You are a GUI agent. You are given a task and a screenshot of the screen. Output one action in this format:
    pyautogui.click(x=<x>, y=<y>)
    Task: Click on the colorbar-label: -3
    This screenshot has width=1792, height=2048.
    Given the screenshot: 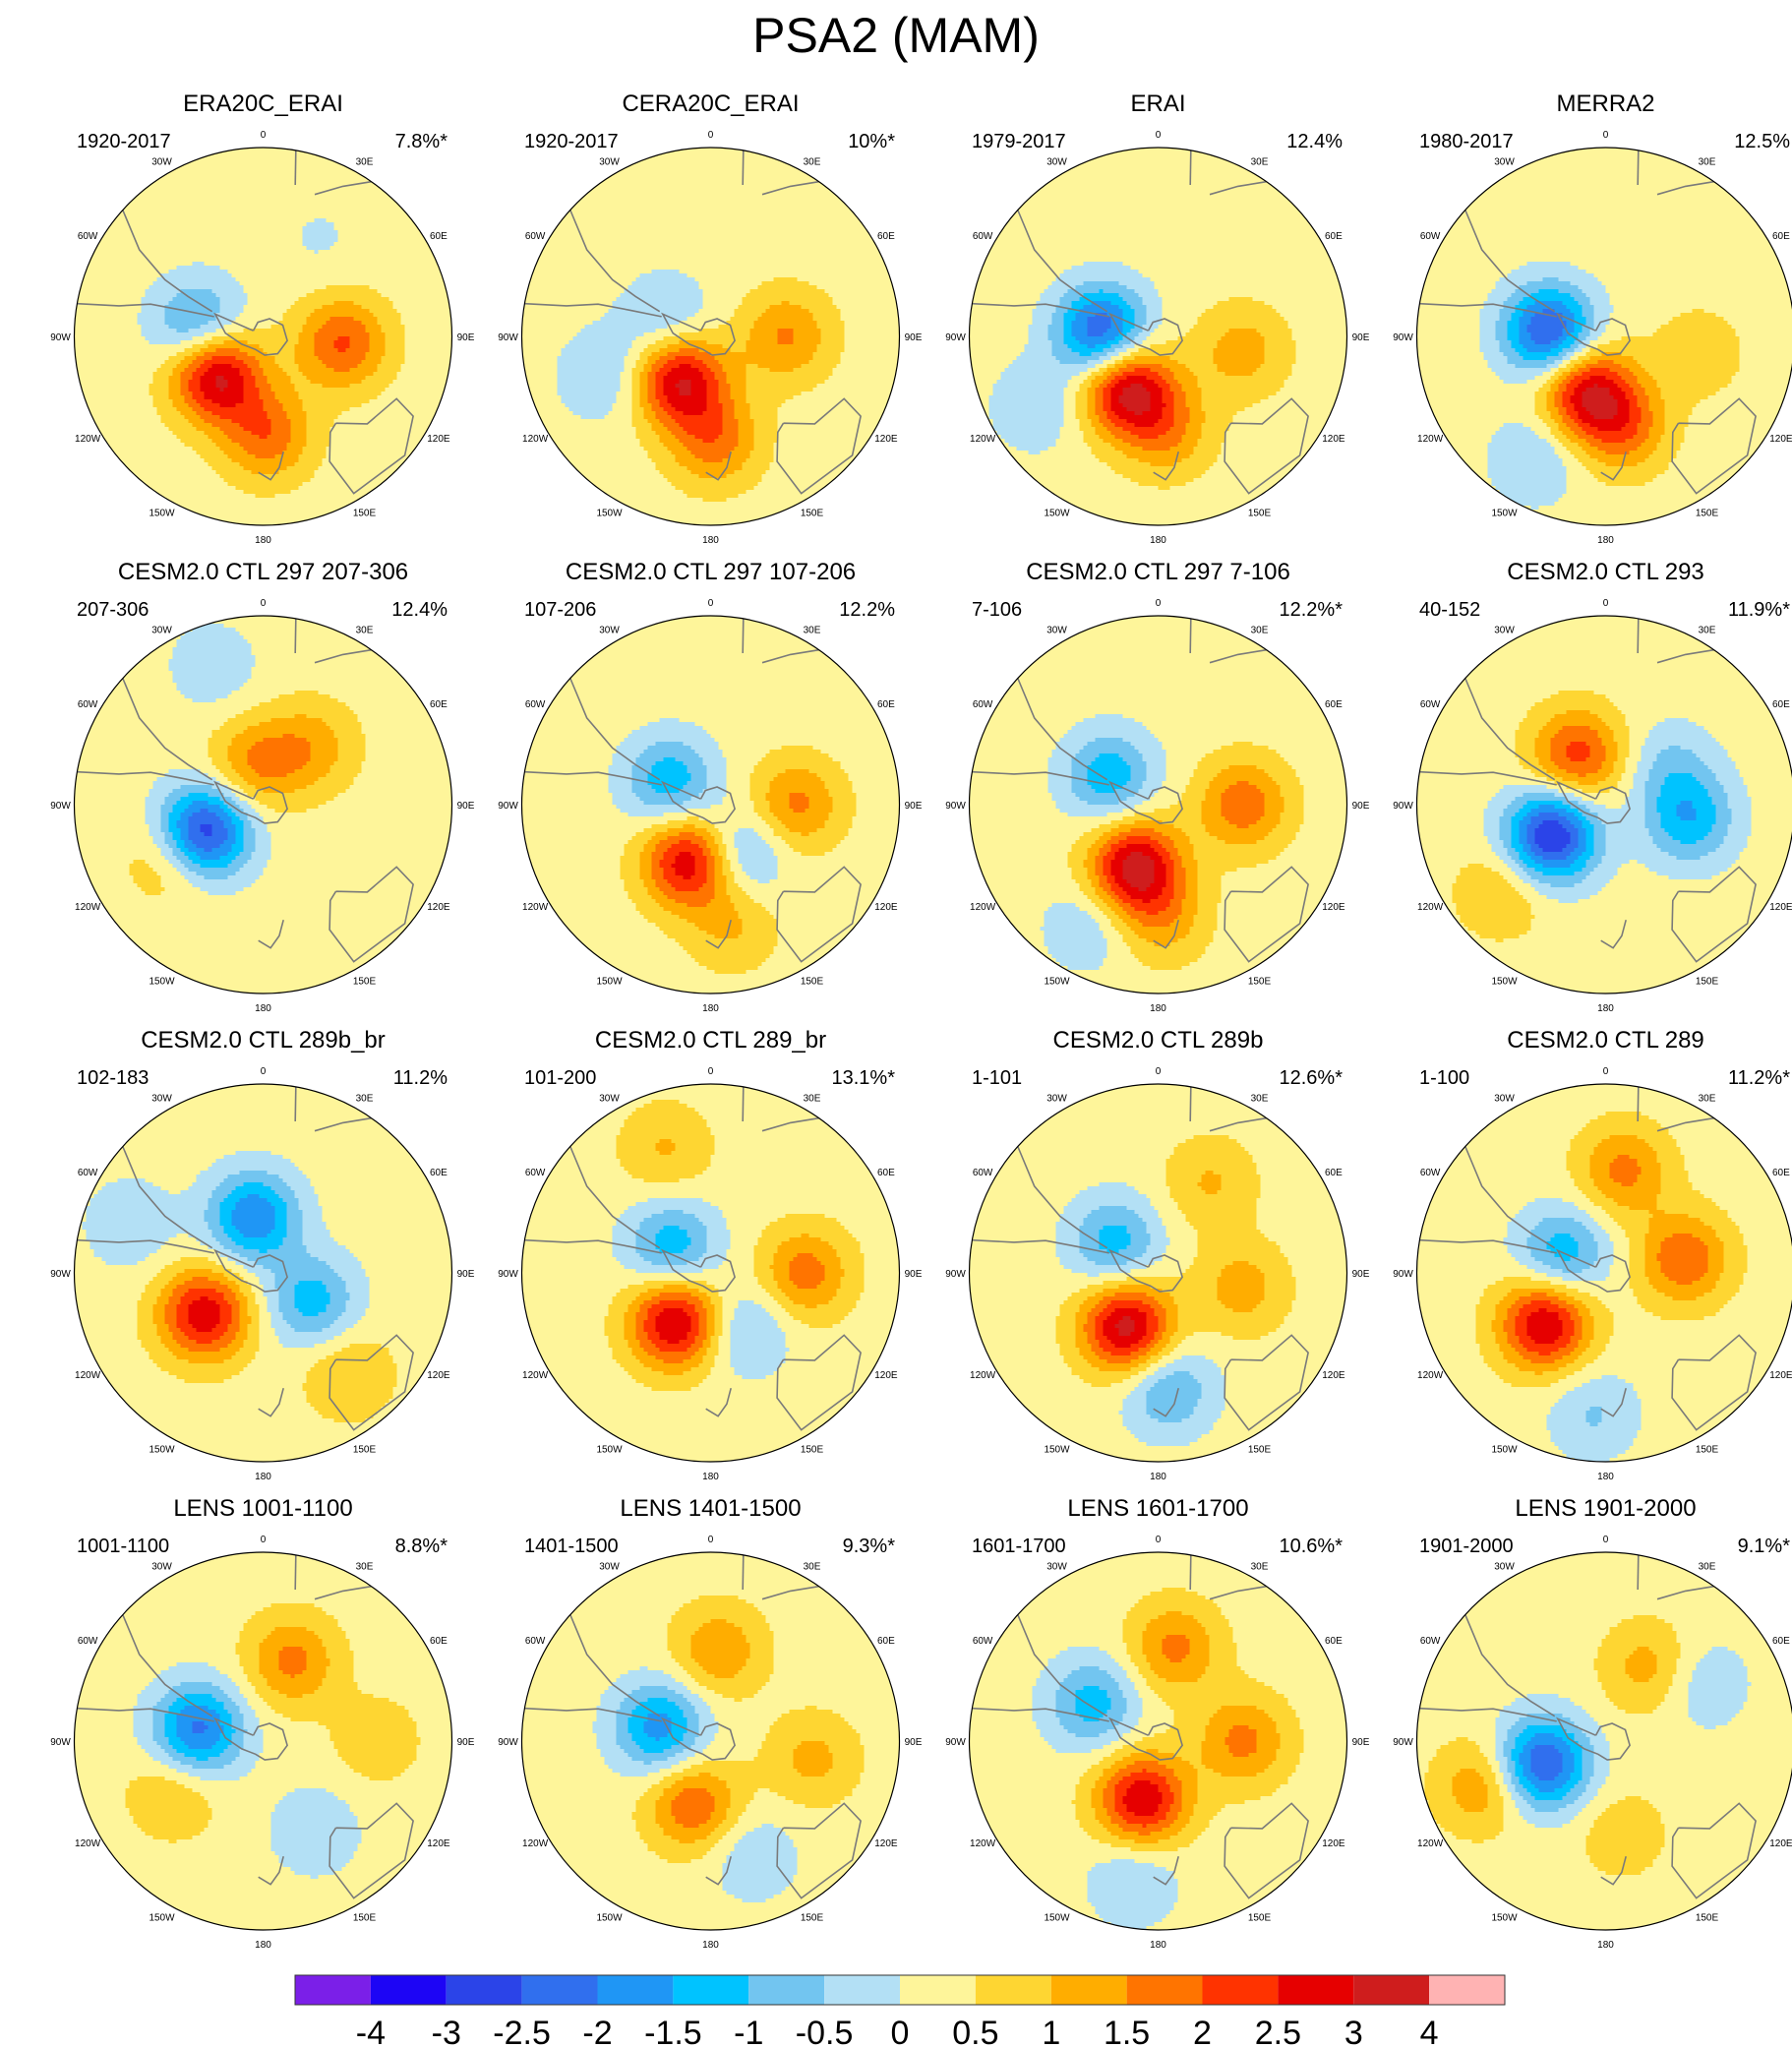 What is the action you would take?
    pyautogui.click(x=446, y=2031)
    